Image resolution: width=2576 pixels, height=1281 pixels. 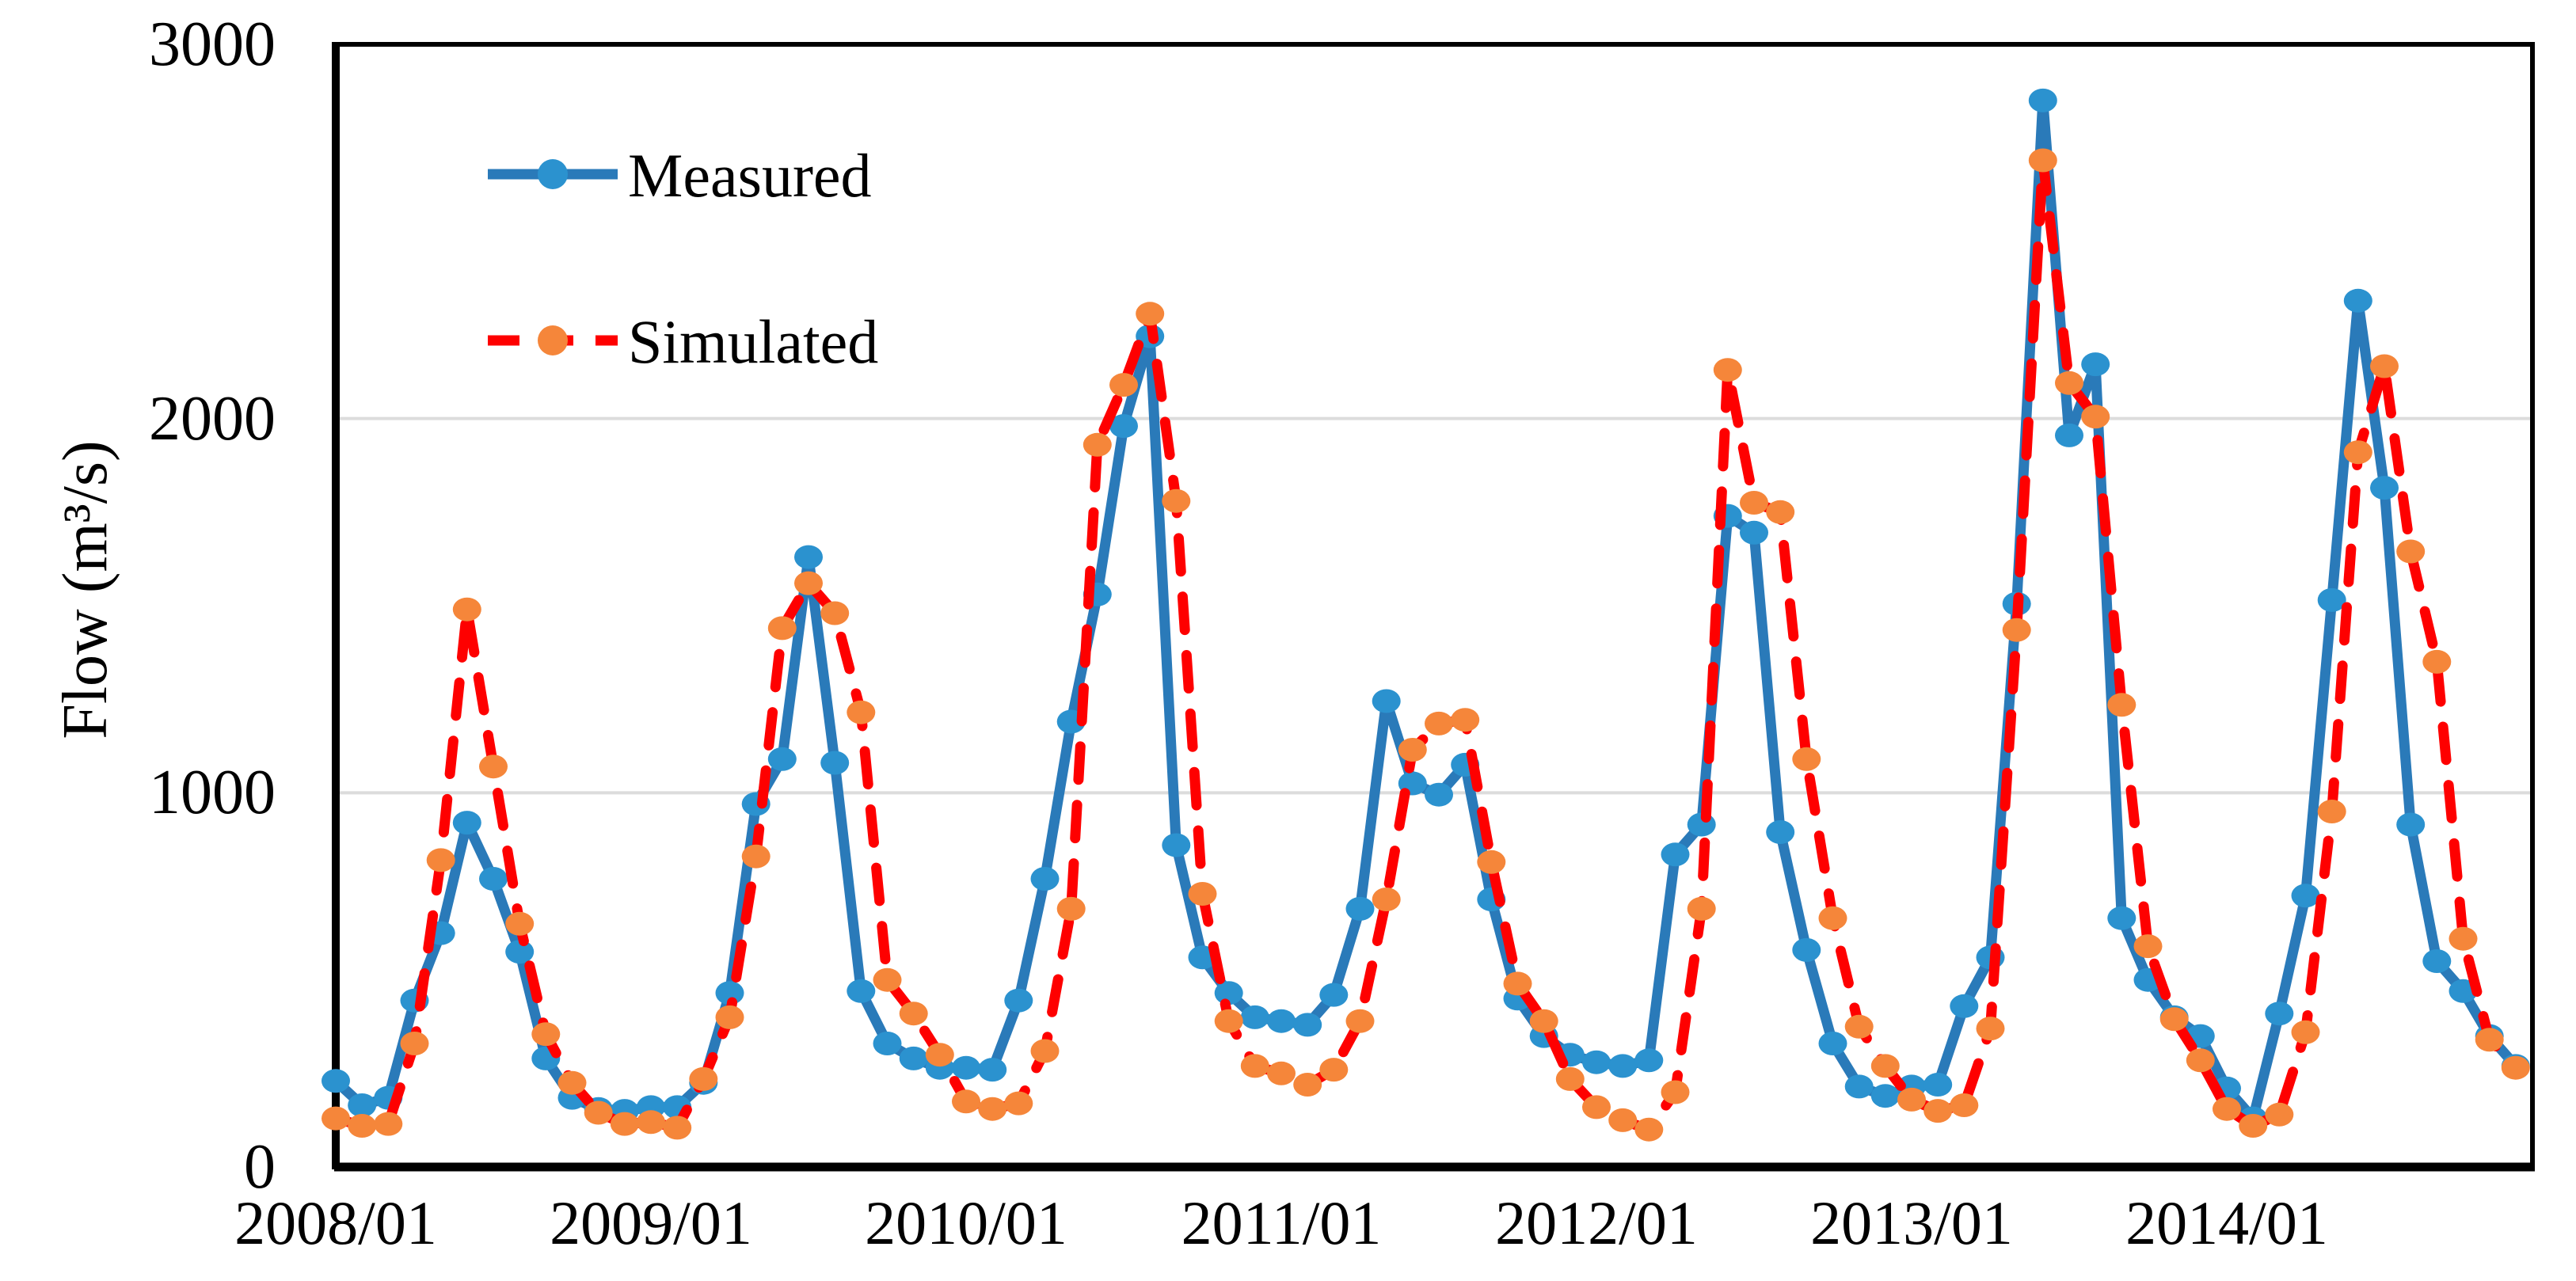 What do you see at coordinates (553, 174) in the screenshot?
I see `measured-legend-marker` at bounding box center [553, 174].